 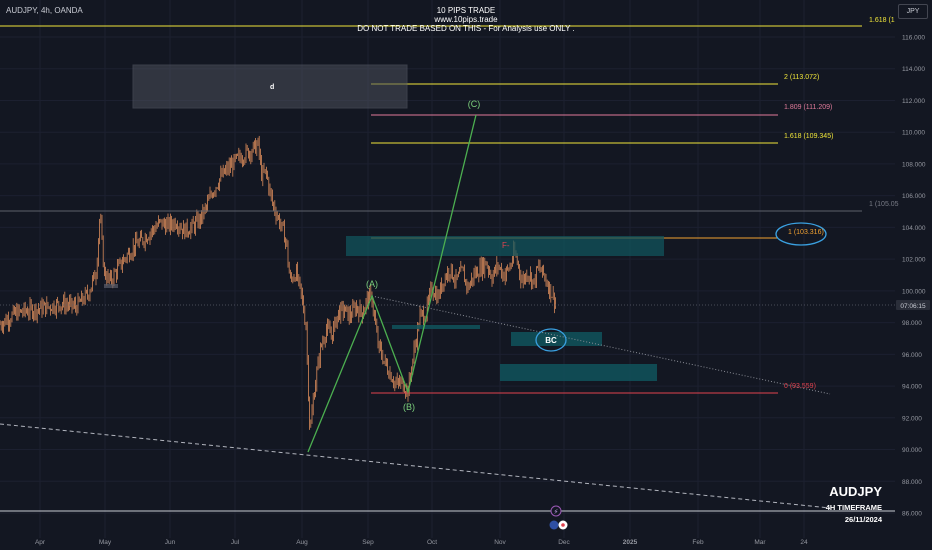 What do you see at coordinates (808, 107) in the screenshot?
I see `fib-label-1809: 1.809 (111.209)` at bounding box center [808, 107].